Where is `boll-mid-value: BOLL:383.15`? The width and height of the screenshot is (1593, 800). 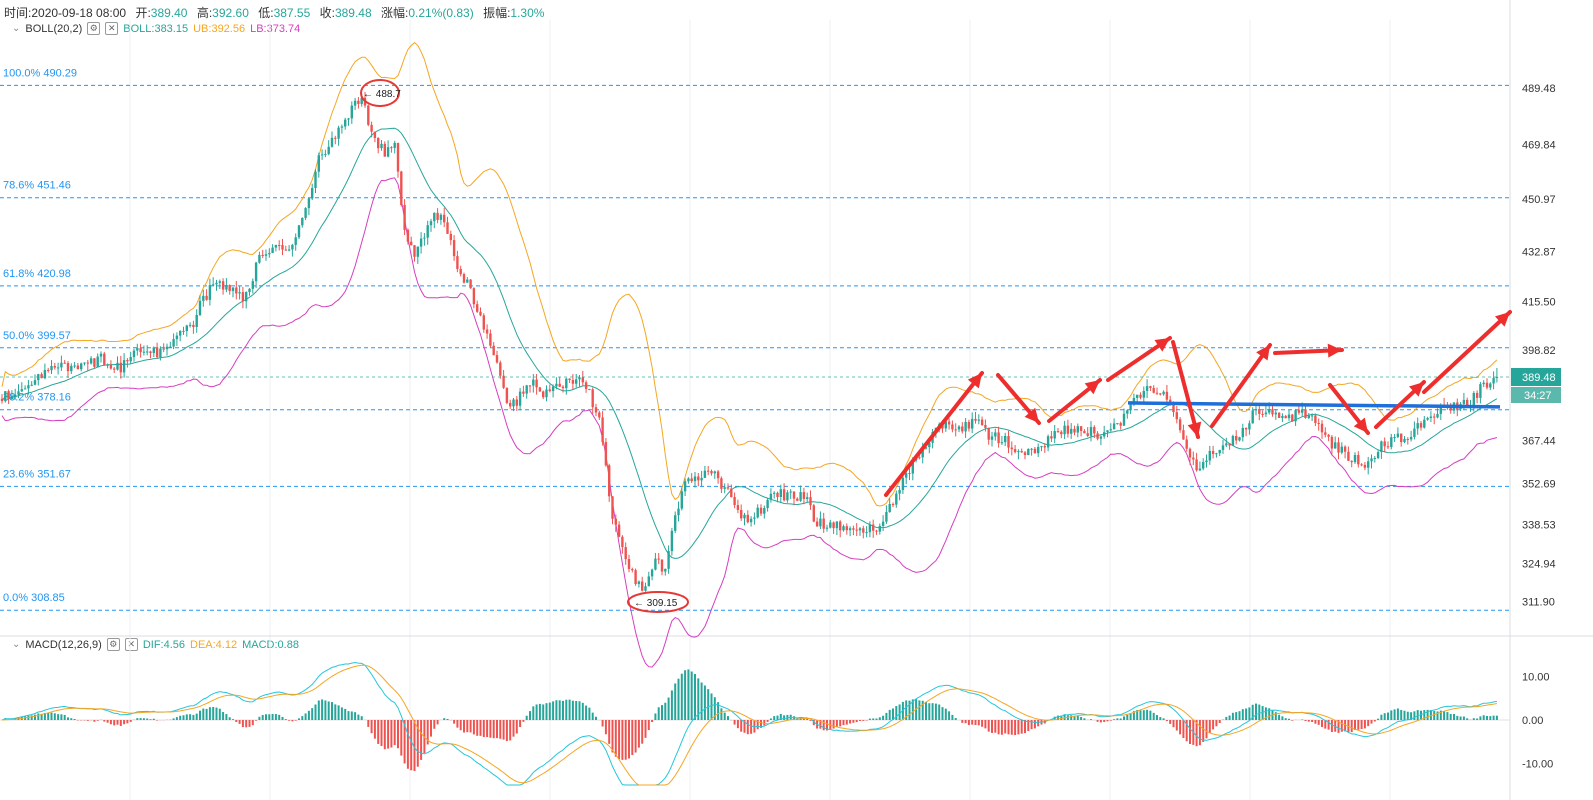 boll-mid-value: BOLL:383.15 is located at coordinates (156, 28).